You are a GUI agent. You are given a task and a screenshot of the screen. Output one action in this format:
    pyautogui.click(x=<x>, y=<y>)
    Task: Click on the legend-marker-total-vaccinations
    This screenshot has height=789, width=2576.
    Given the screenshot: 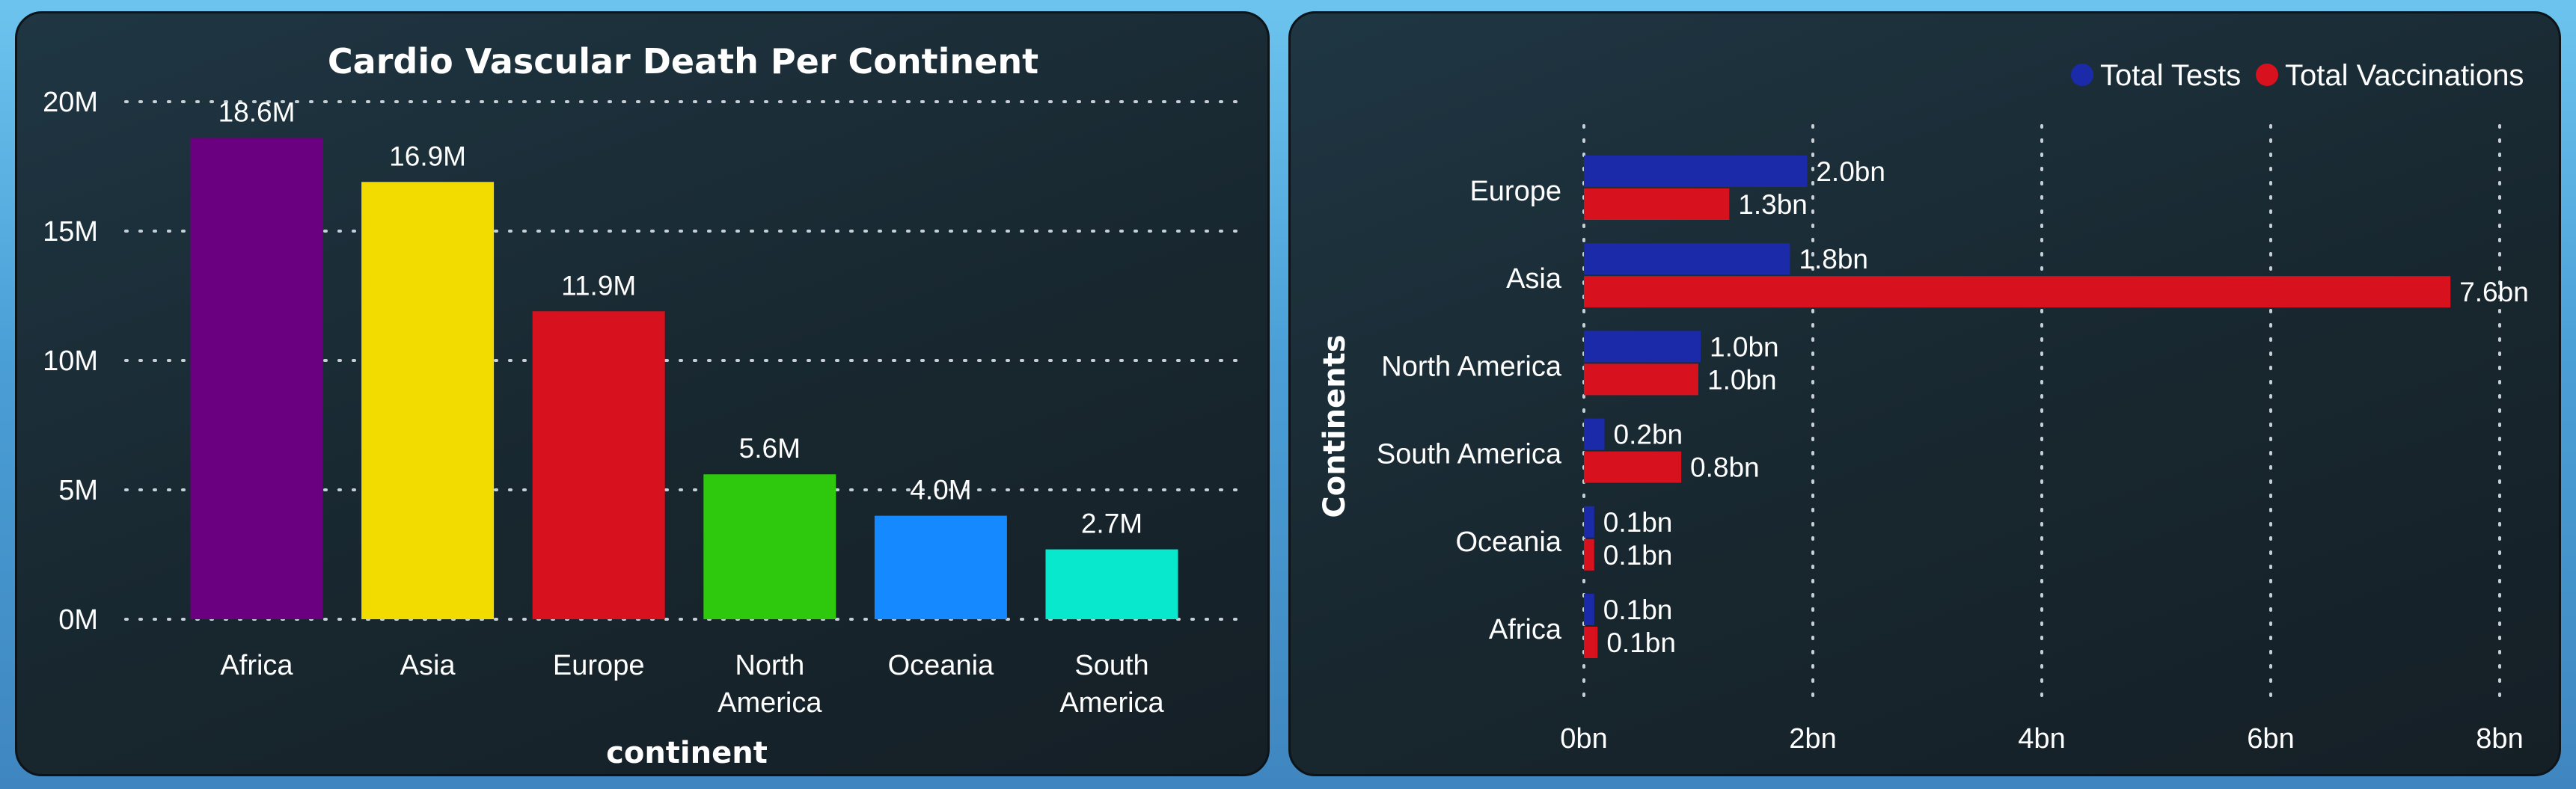 What is the action you would take?
    pyautogui.click(x=2267, y=75)
    